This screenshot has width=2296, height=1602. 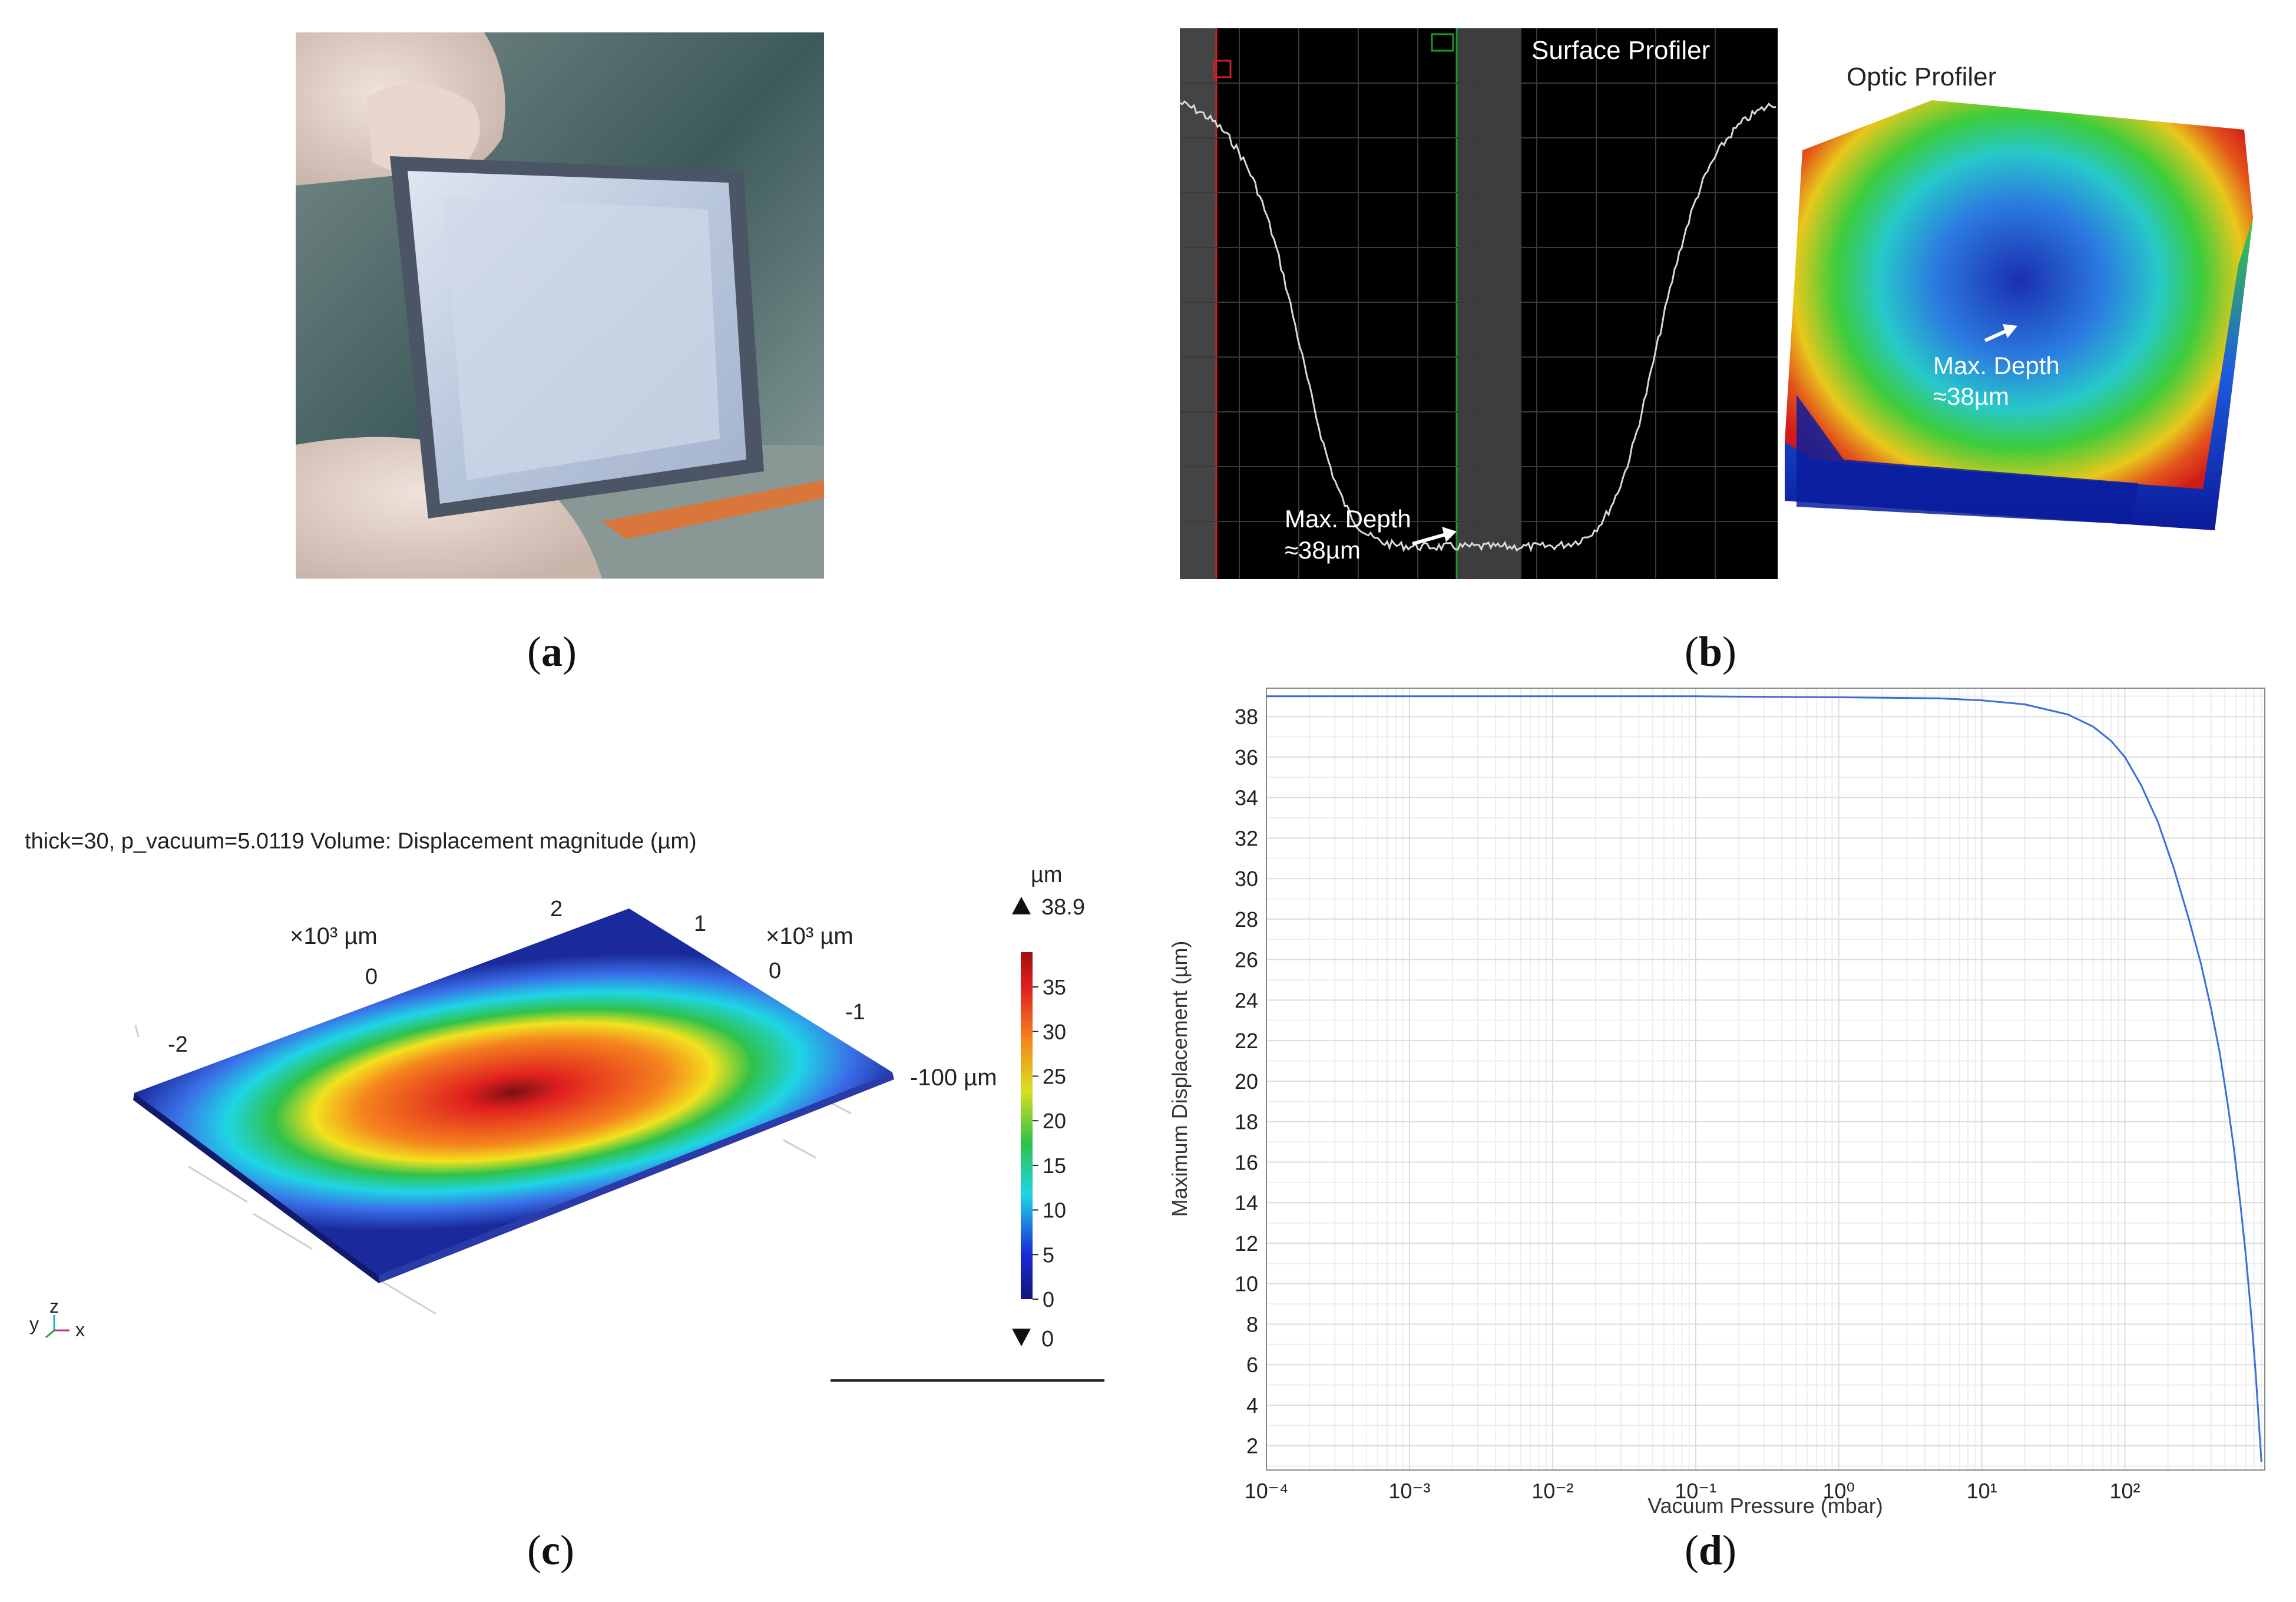 What do you see at coordinates (1246, 879) in the screenshot?
I see `y-tick-label: 30` at bounding box center [1246, 879].